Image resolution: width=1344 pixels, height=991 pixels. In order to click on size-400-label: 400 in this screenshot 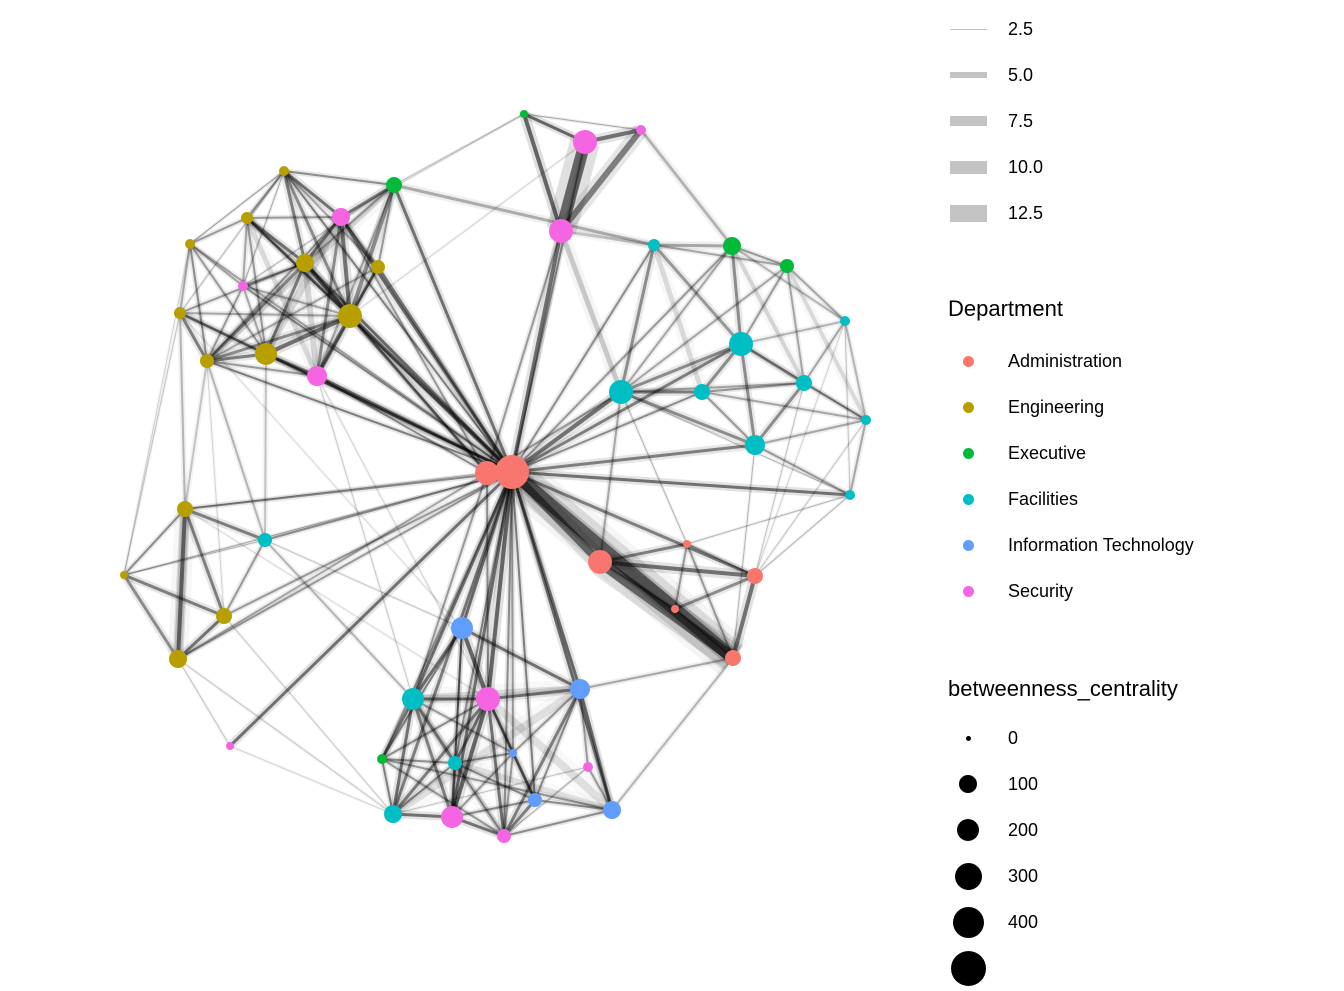, I will do `click(1023, 921)`.